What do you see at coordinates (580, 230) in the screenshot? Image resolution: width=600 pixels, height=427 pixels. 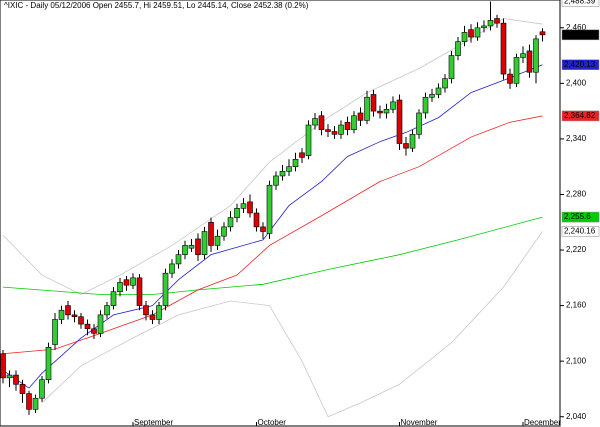 I see `price-marker-label: 2,240.16` at bounding box center [580, 230].